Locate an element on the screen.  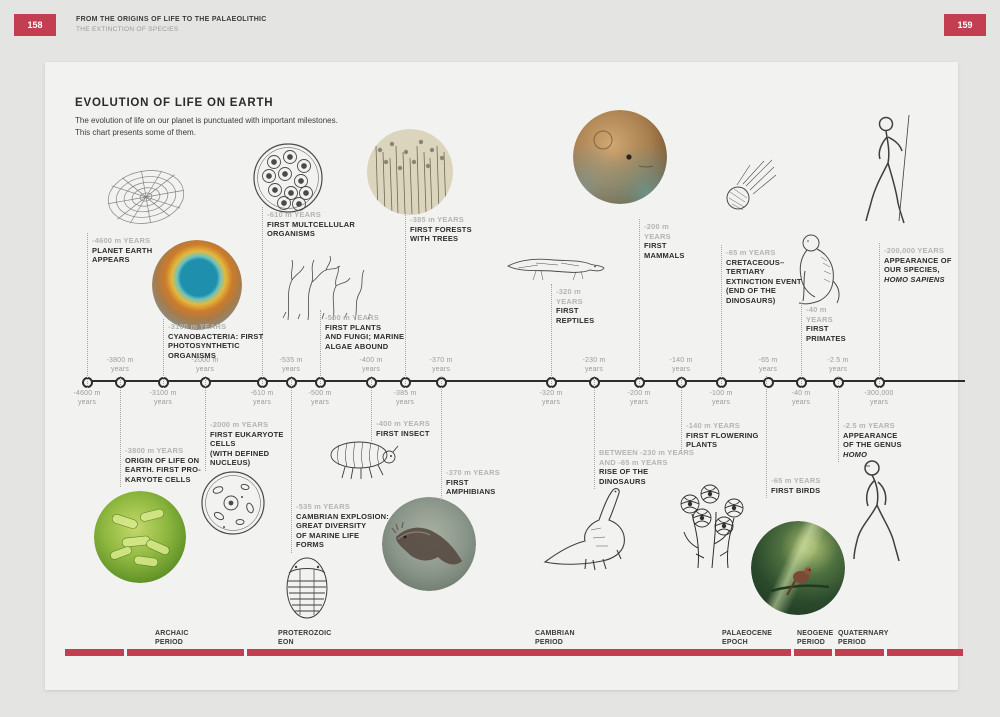
milestone-label: TERTIARY is located at coordinates (745, 271).